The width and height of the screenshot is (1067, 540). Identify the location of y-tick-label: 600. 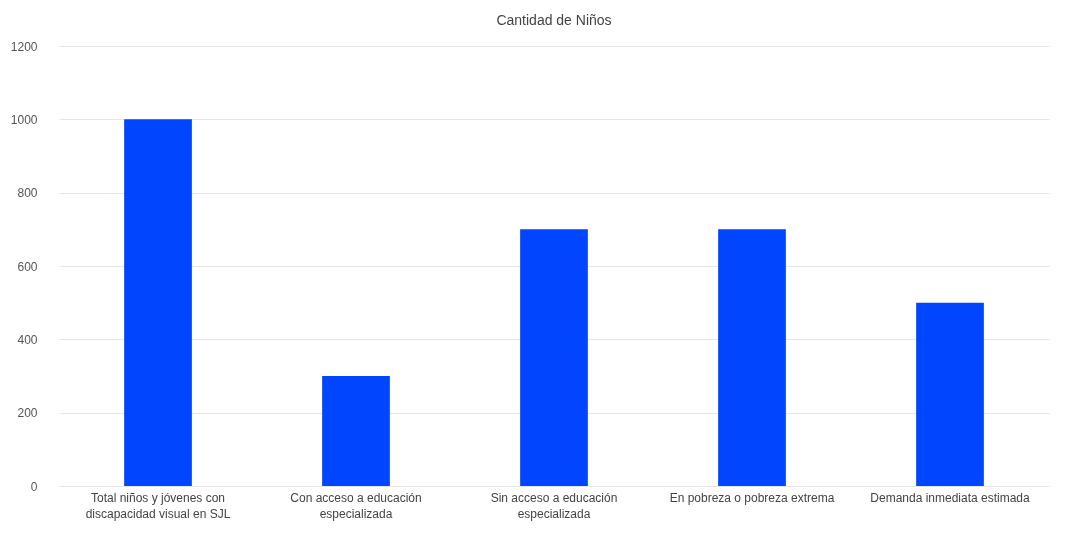
(27, 266).